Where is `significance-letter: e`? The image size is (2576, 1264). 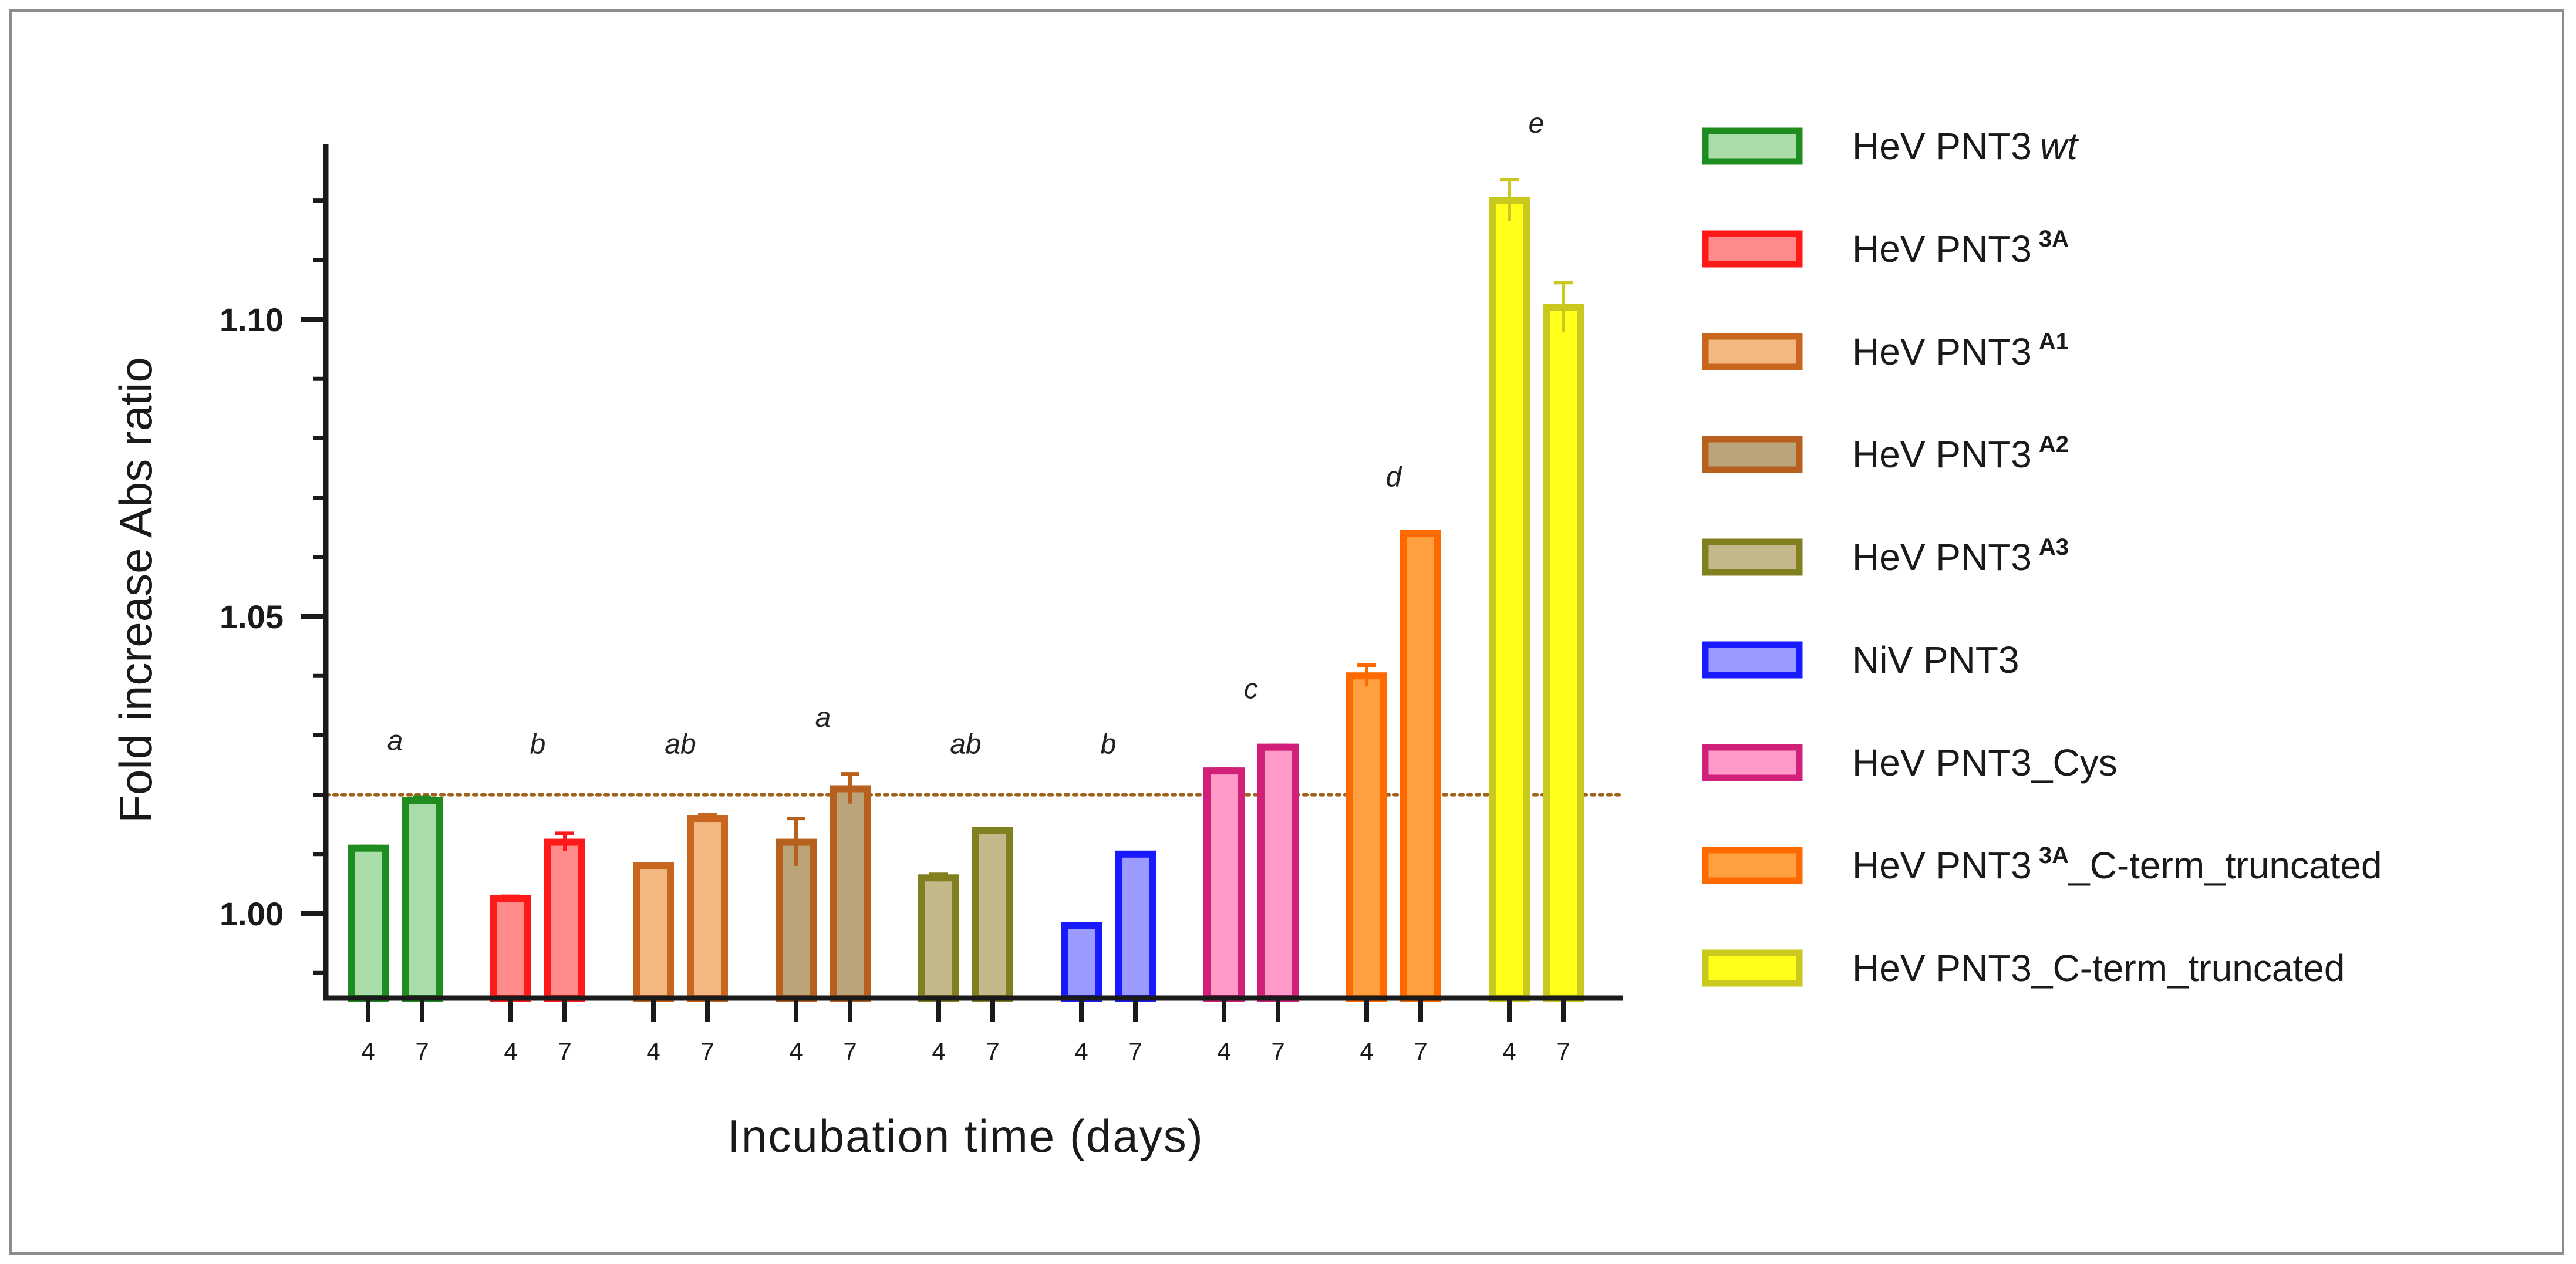
significance-letter: e is located at coordinates (1537, 123).